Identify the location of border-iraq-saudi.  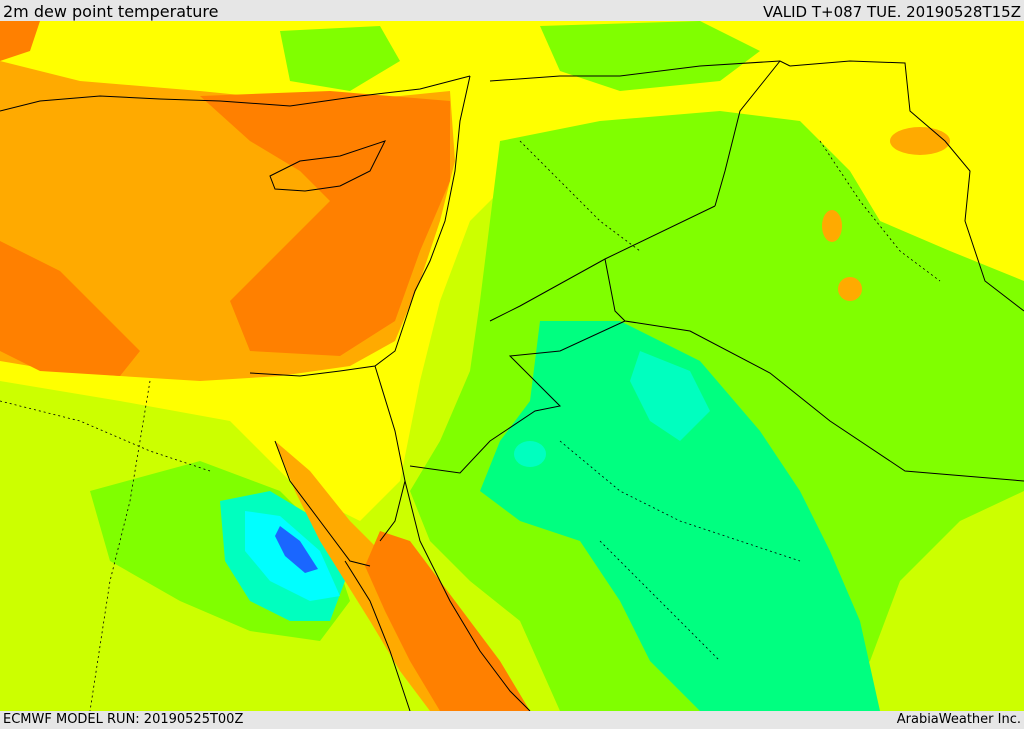
(814, 370).